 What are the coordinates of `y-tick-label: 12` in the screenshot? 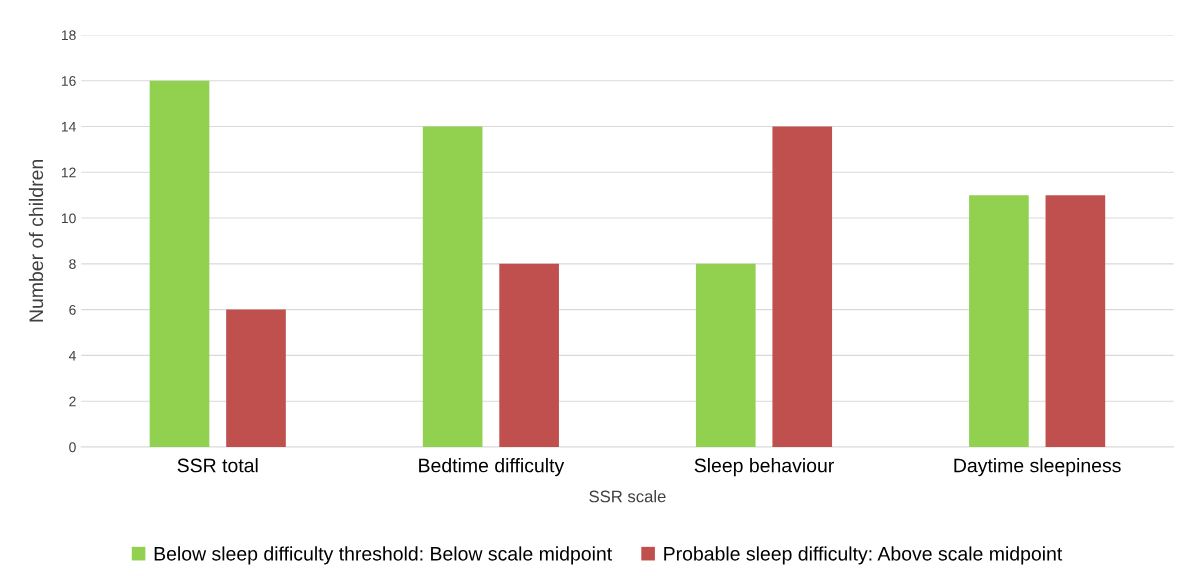 It's located at (68, 172).